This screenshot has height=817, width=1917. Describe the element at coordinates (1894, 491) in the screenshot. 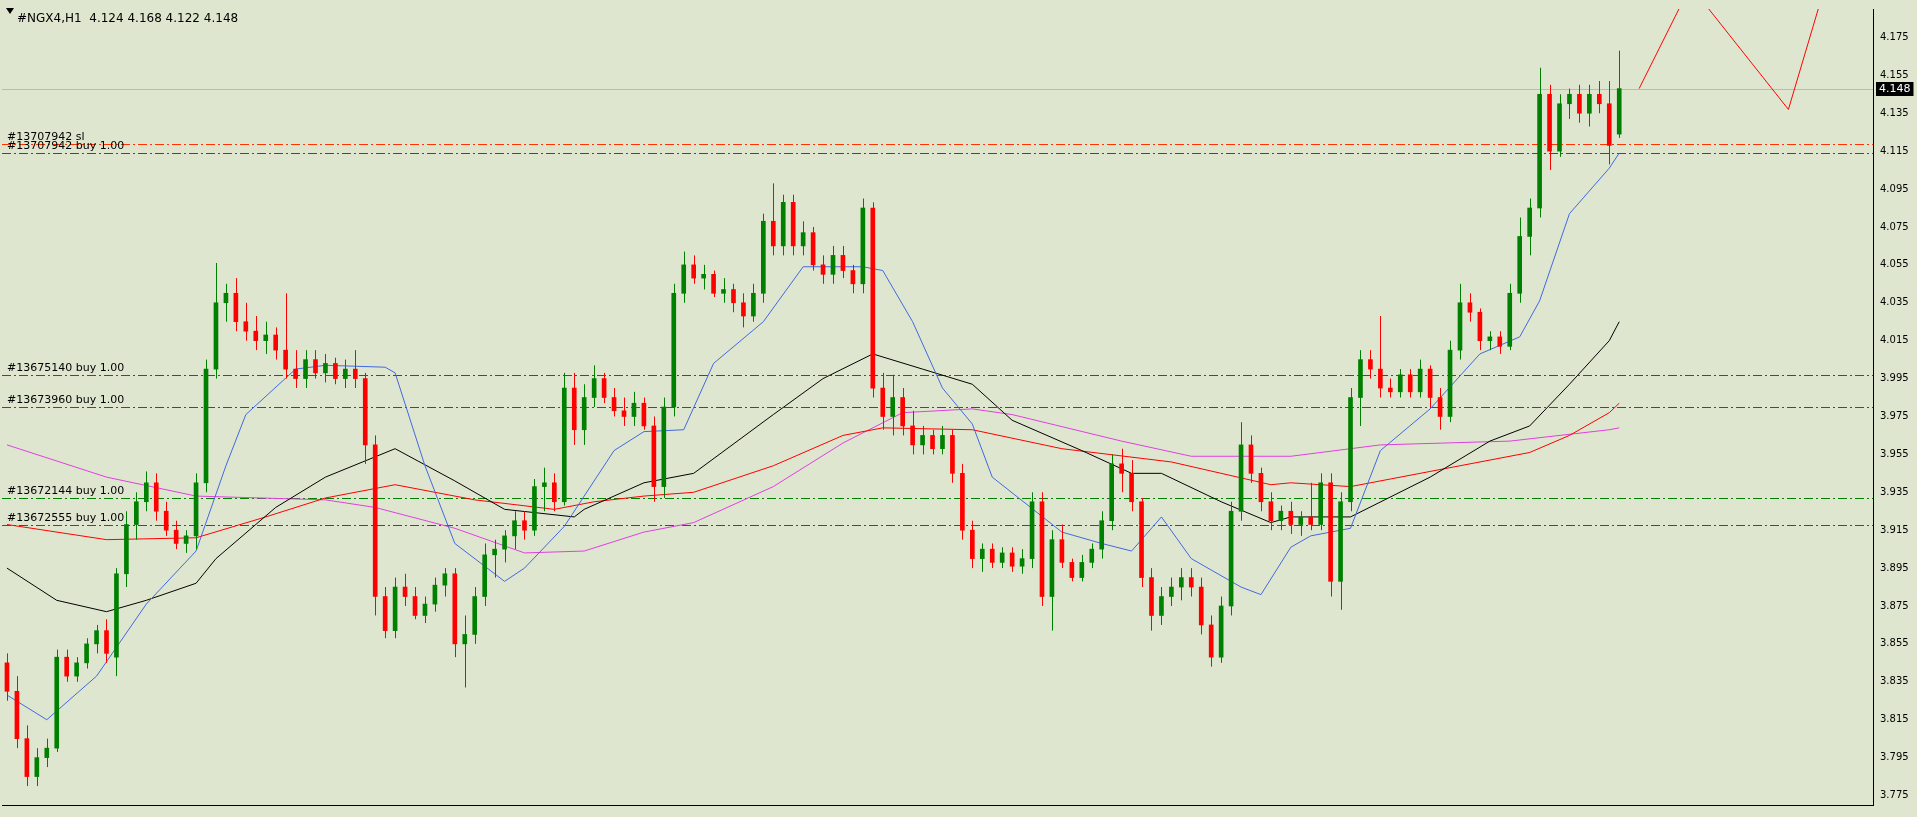

I see `y-tick-label: 3.935` at that location.